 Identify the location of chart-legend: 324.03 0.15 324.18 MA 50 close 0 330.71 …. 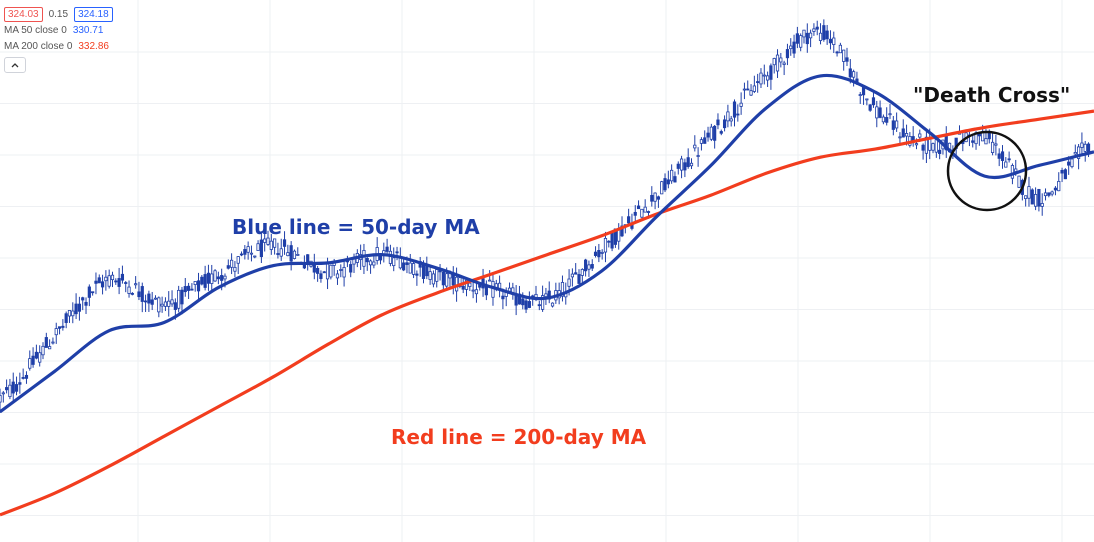
(58, 39).